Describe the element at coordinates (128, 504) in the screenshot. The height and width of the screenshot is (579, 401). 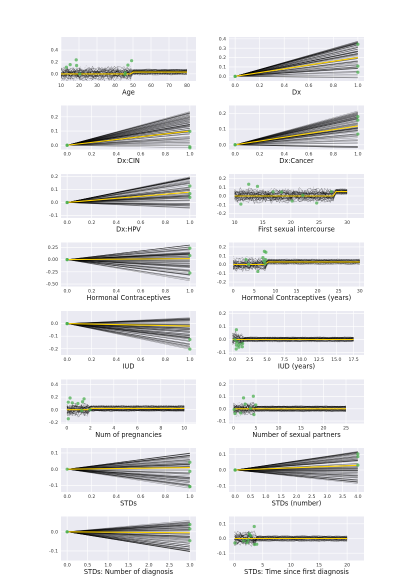
I see `x-axis-label: STDs` at that location.